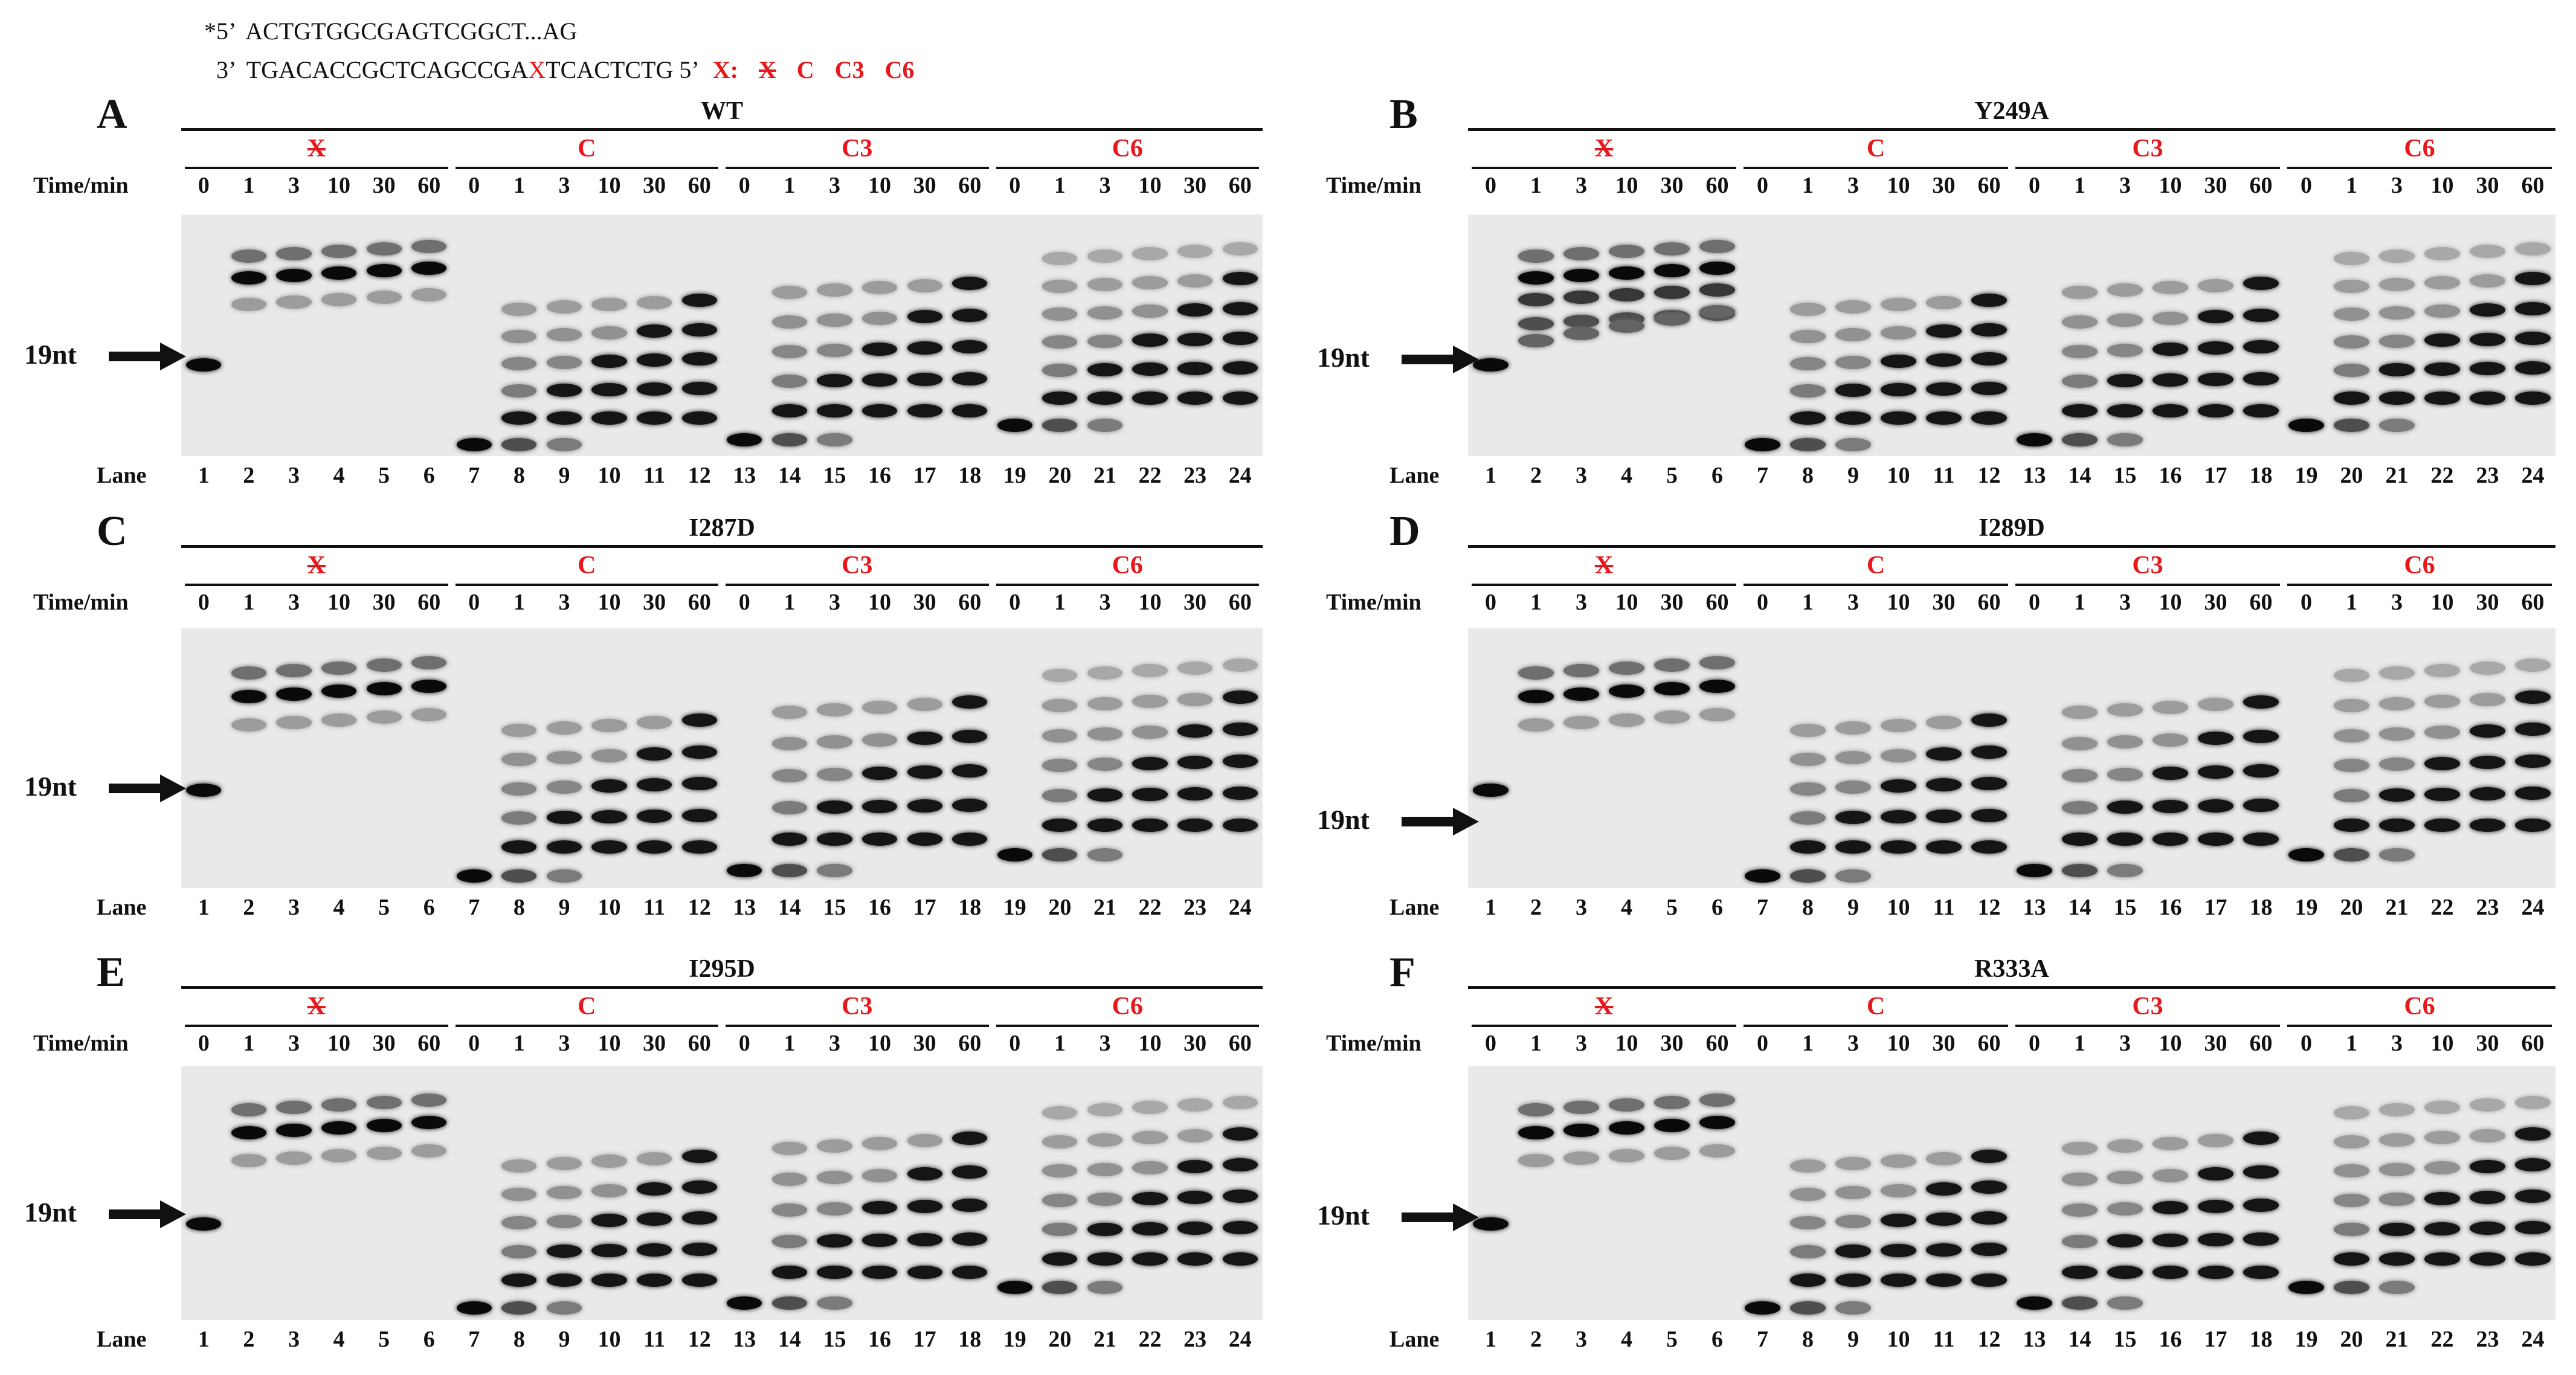 This screenshot has height=1375, width=2576. I want to click on lane-number: 9, so click(1853, 907).